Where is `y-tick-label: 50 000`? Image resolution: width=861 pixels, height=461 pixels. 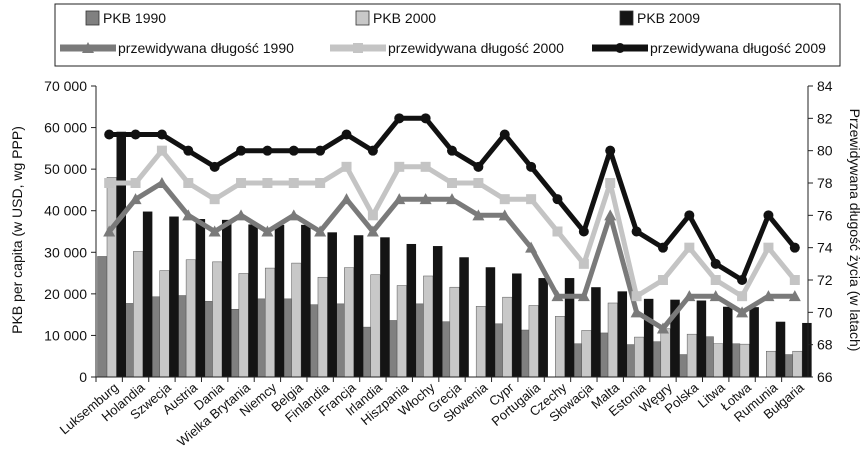 y-tick-label: 50 000 is located at coordinates (65, 169).